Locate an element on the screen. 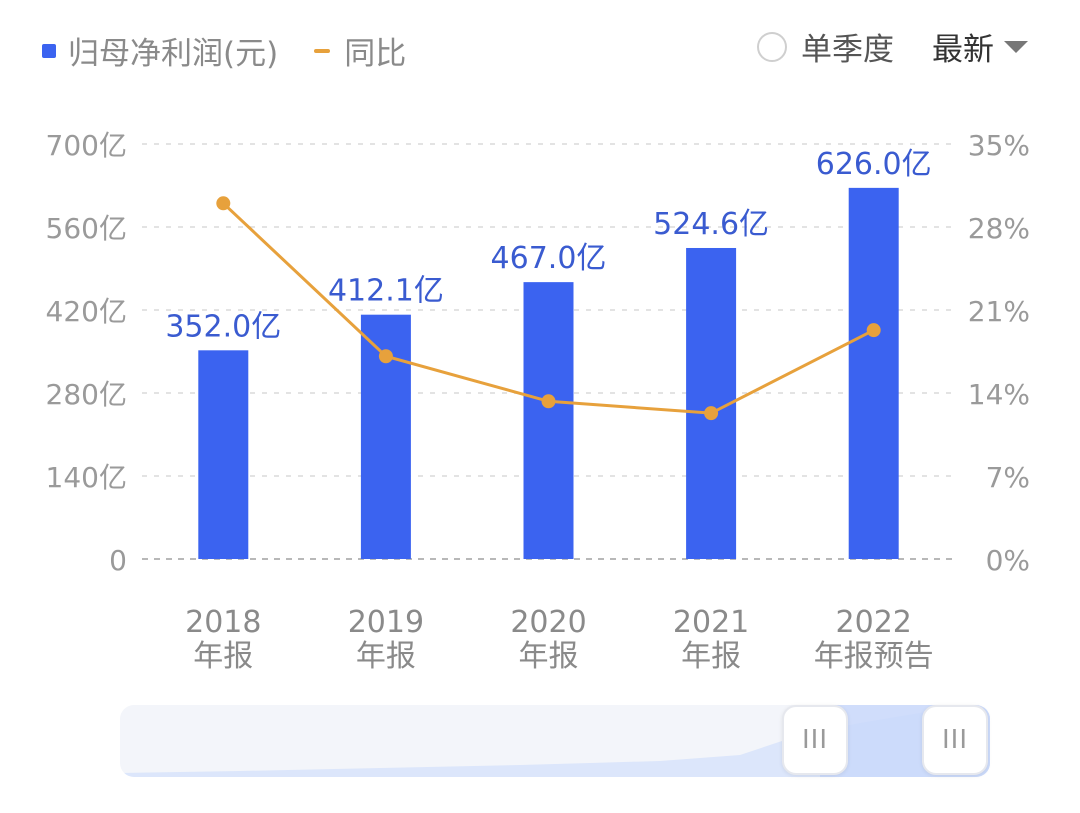  legend-item-net-profit: 归母净利润(元) is located at coordinates (160, 50).